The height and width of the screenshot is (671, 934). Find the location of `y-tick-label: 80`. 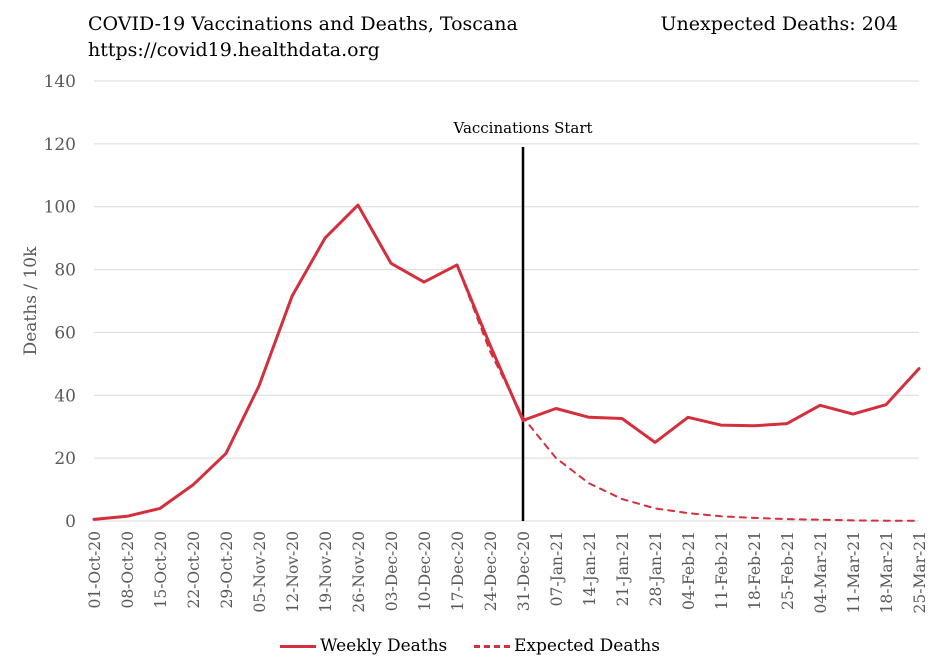

y-tick-label: 80 is located at coordinates (65, 271).